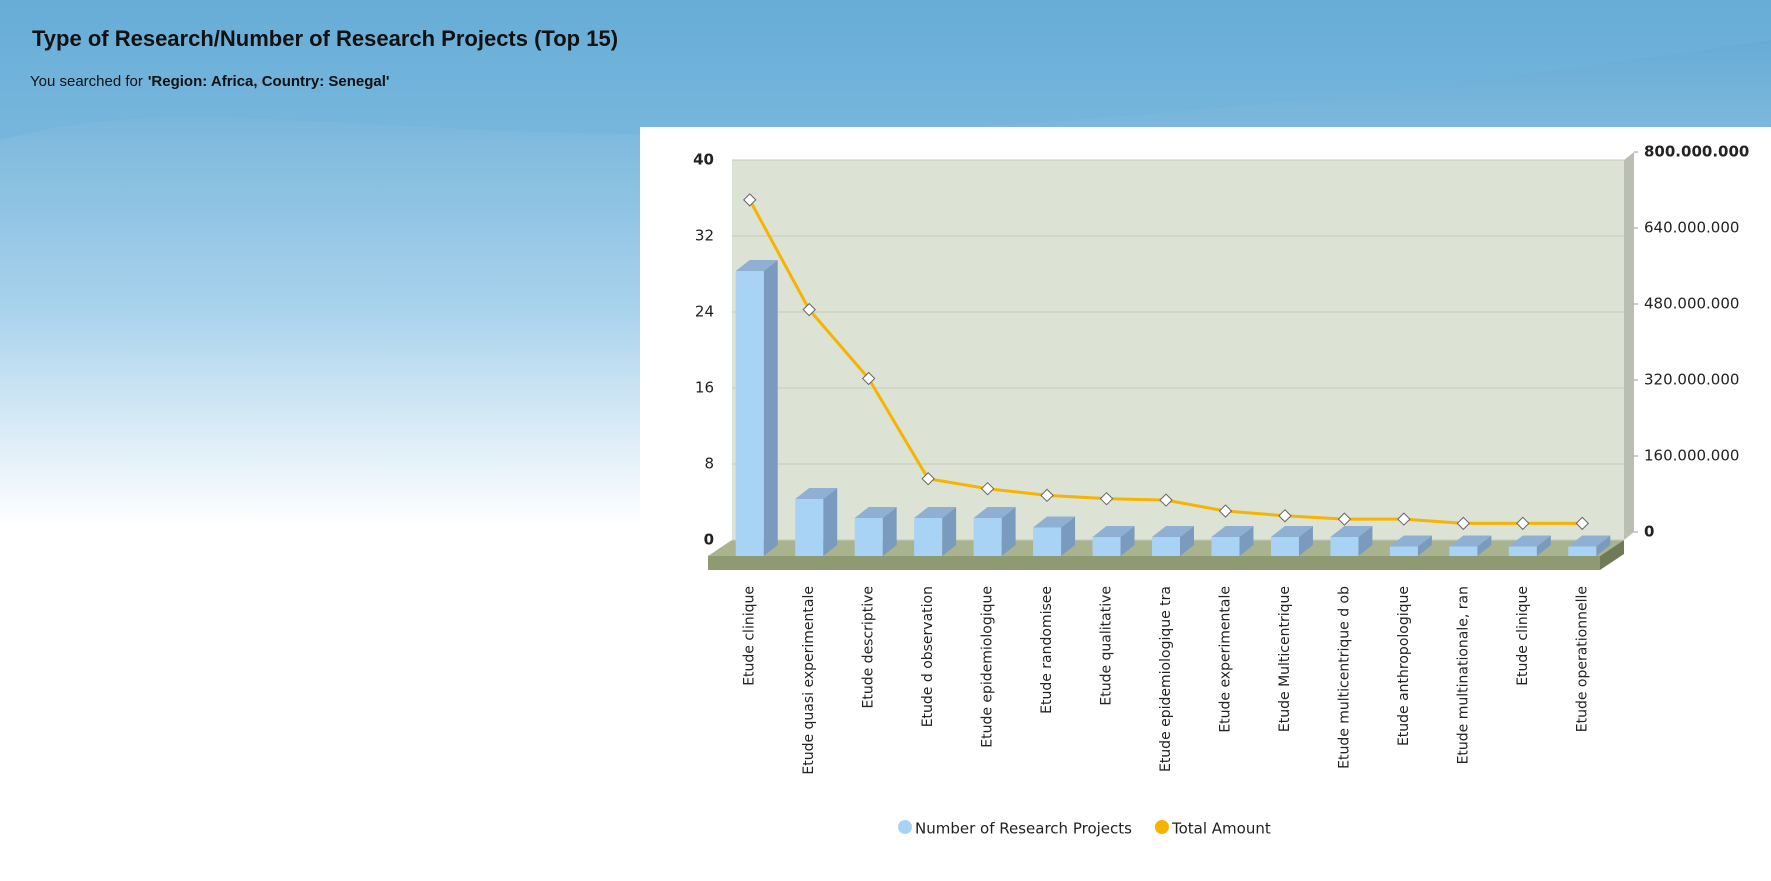 The height and width of the screenshot is (881, 1771). Describe the element at coordinates (1649, 532) in the screenshot. I see `y2-tick-label: 0` at that location.